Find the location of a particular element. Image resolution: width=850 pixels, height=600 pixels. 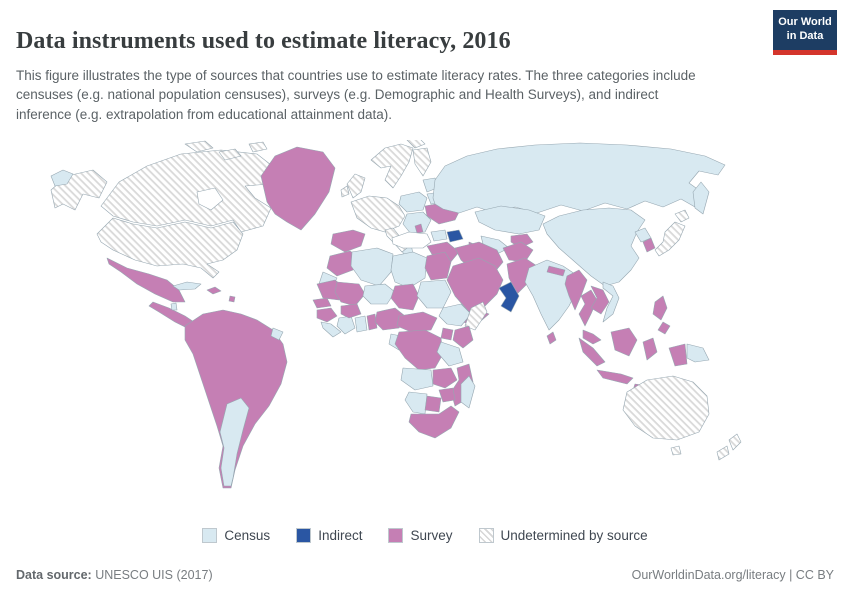

country-uganda is located at coordinates (447, 334).